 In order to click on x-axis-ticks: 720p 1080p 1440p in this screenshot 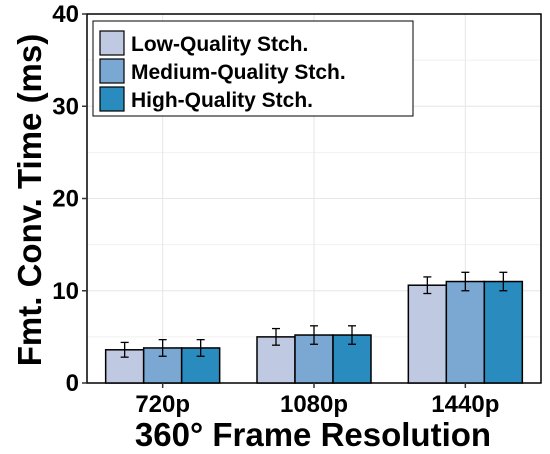, I will do `click(317, 400)`.